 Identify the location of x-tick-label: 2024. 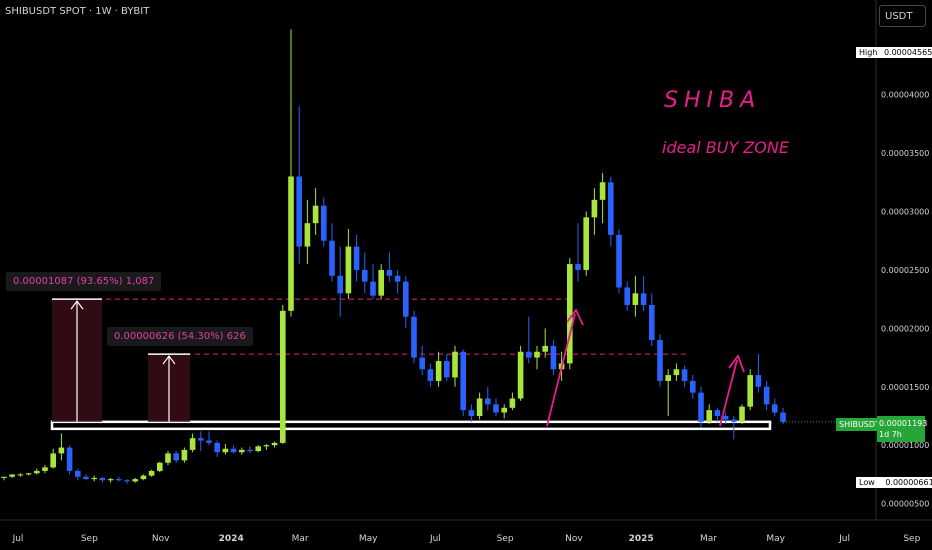
(231, 539).